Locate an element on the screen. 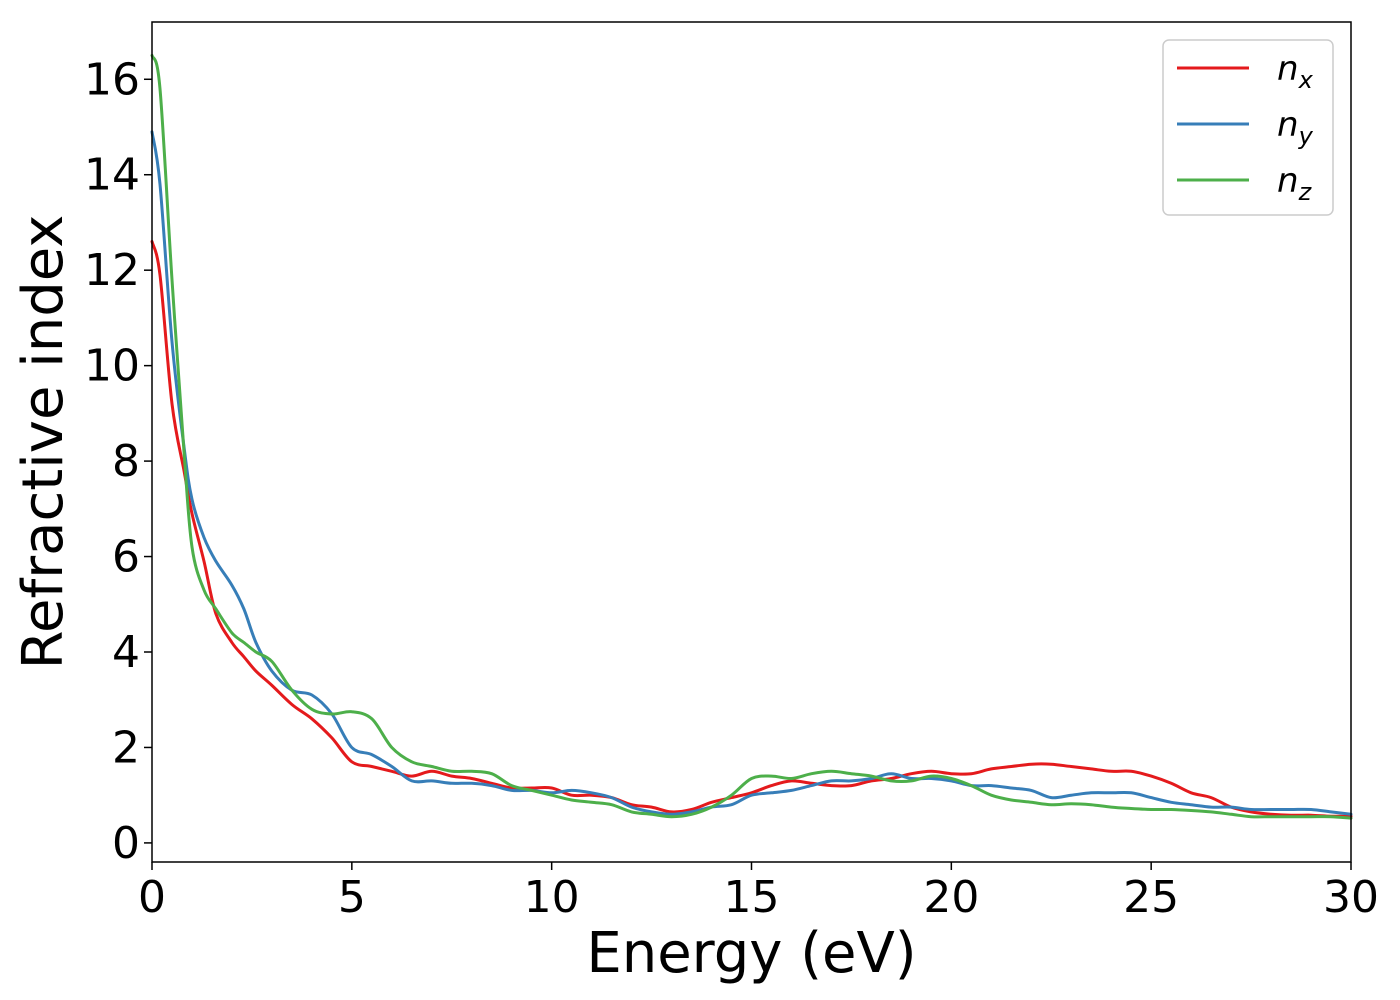  x-tick-label: 20 is located at coordinates (951, 897).